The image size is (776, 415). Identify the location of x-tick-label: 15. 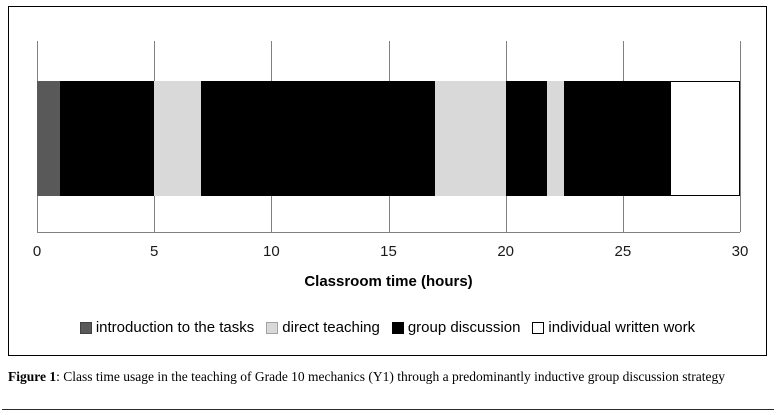
(388, 251).